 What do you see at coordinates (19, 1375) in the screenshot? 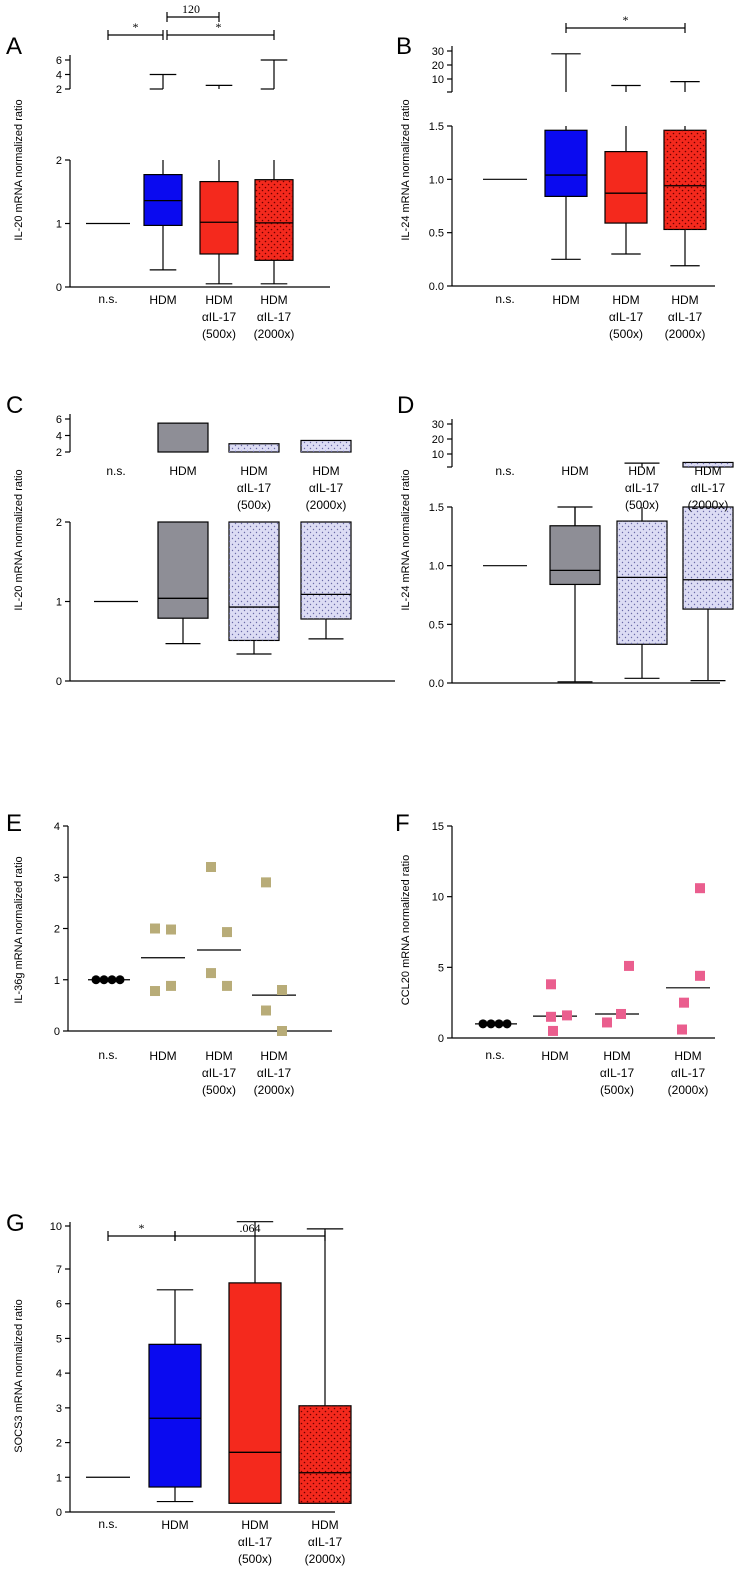
I see `y-axis-label: SOCS3 mRNA normalized ratio` at bounding box center [19, 1375].